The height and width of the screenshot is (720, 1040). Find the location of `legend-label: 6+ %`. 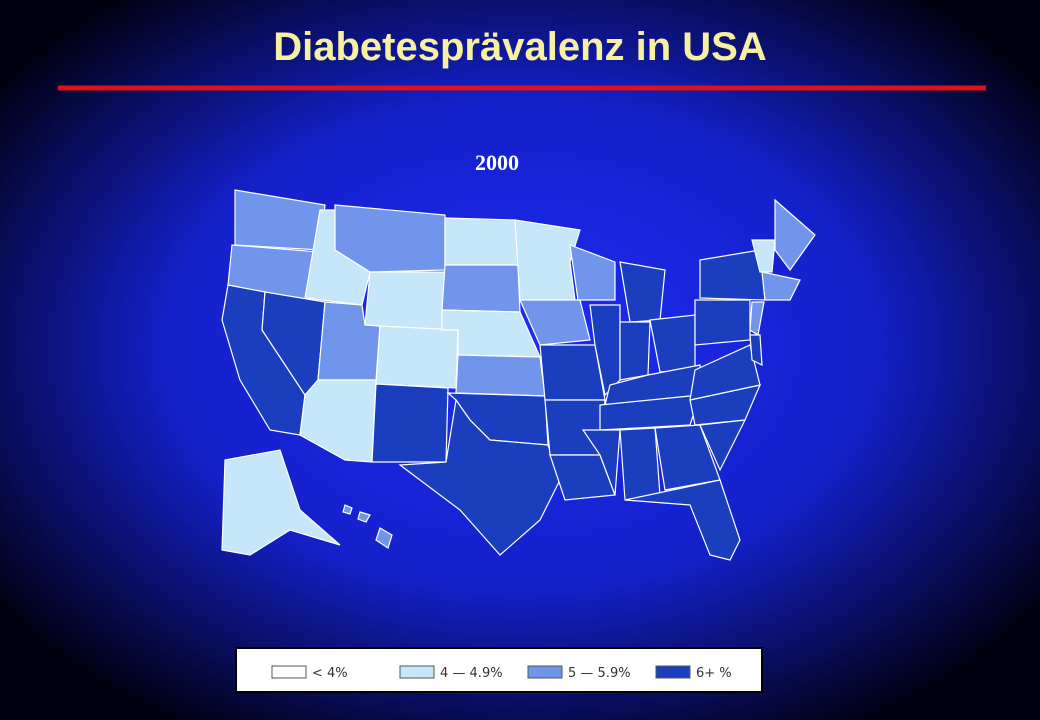

legend-label: 6+ % is located at coordinates (714, 673).